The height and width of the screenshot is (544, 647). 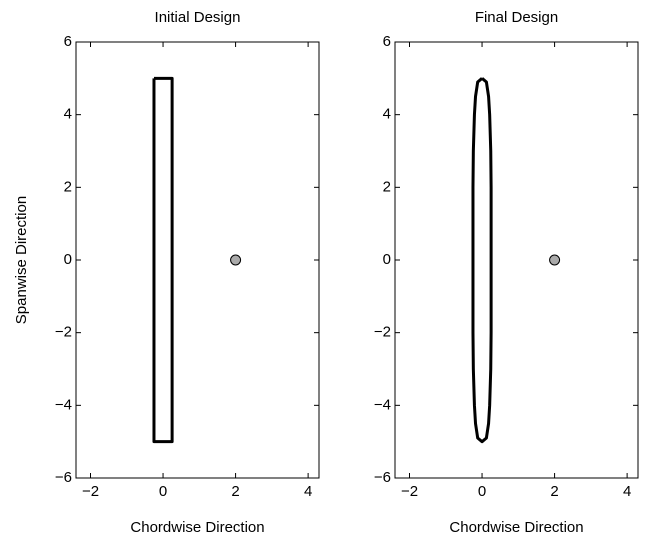 I want to click on y-axis-label: Spanwise Direction, so click(x=21, y=260).